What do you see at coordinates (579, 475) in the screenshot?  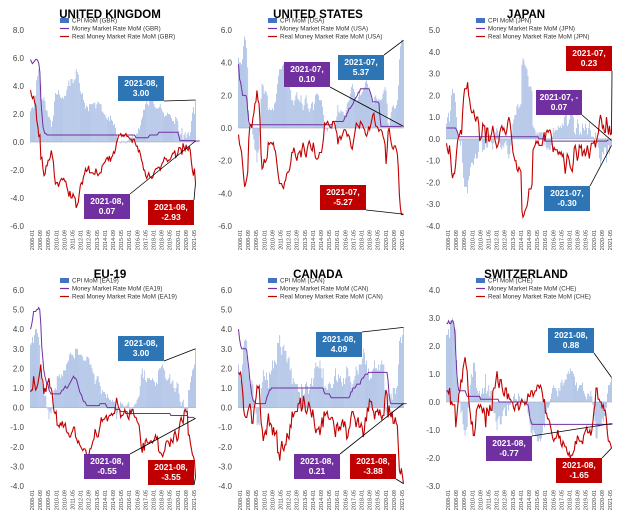 I see `callout-label: -1.65` at bounding box center [579, 475].